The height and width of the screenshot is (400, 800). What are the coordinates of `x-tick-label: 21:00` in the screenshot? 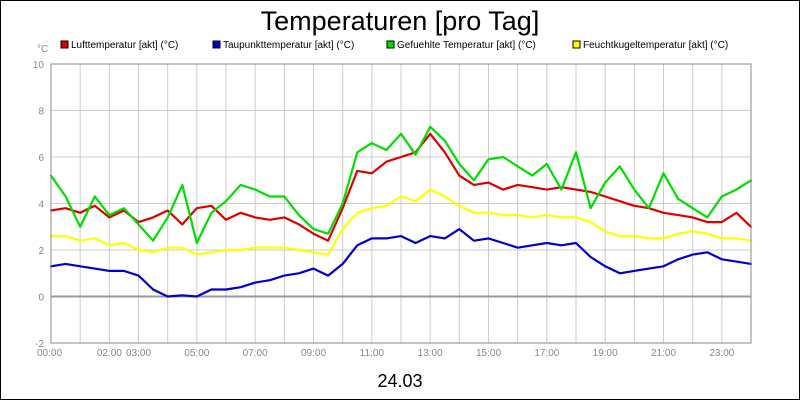 It's located at (663, 353).